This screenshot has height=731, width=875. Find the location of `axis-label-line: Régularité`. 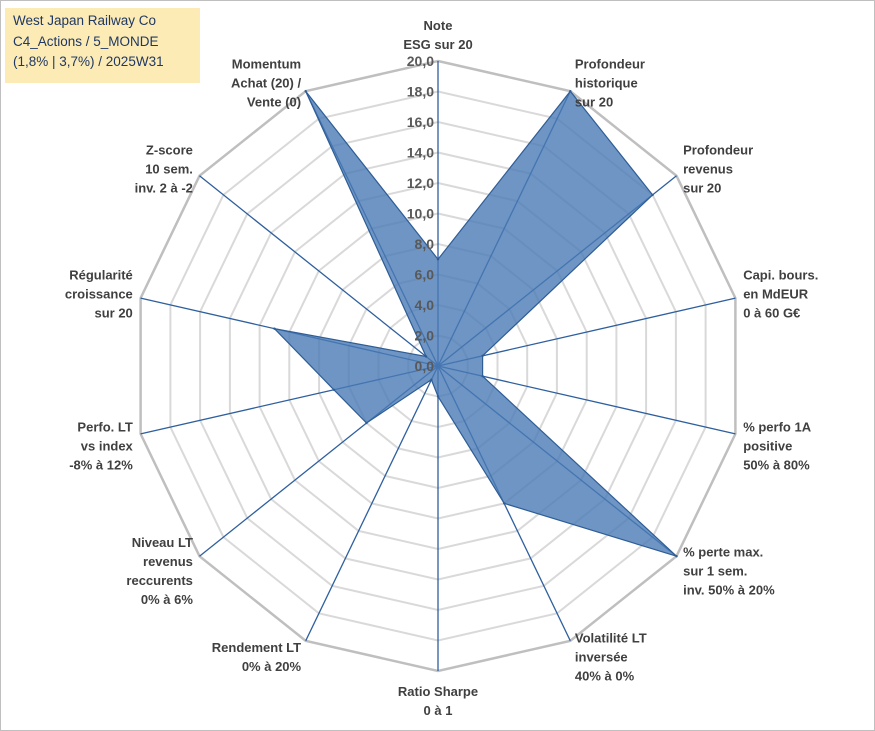

axis-label-line: Régularité is located at coordinates (101, 274).